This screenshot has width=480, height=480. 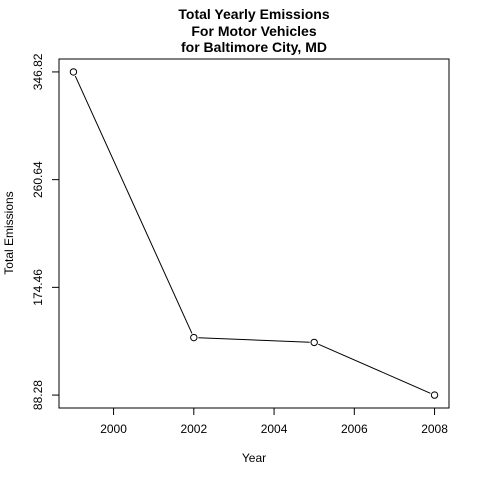 What do you see at coordinates (9, 232) in the screenshot?
I see `y-axis-label: Total Emissions` at bounding box center [9, 232].